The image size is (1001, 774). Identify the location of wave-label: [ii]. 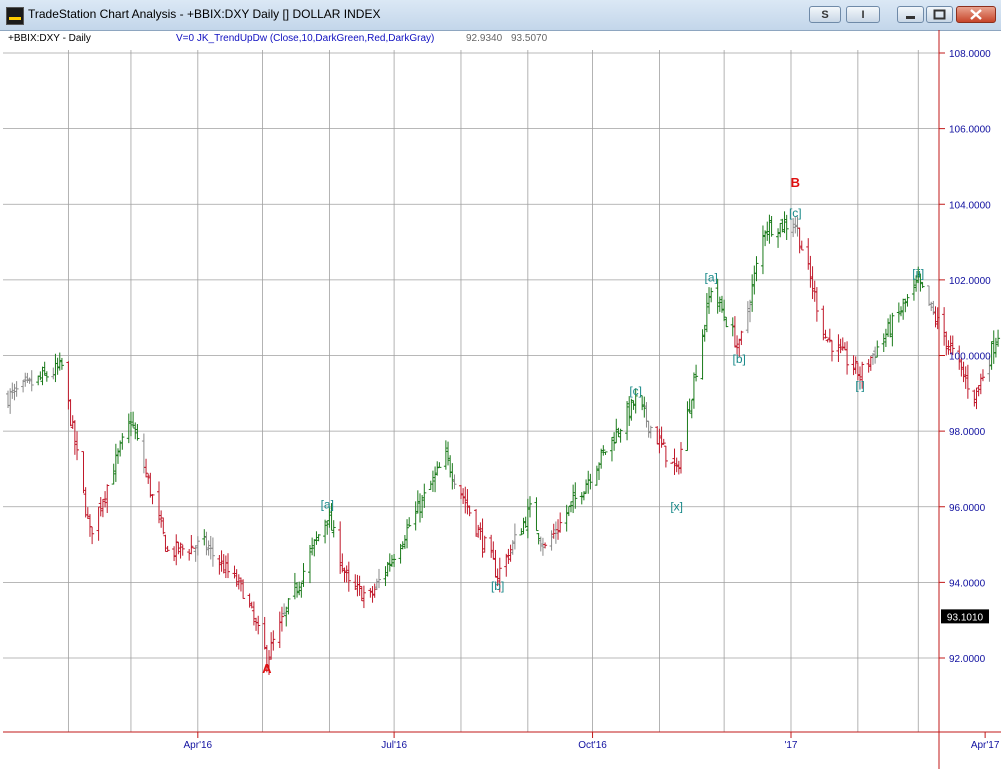
(918, 274).